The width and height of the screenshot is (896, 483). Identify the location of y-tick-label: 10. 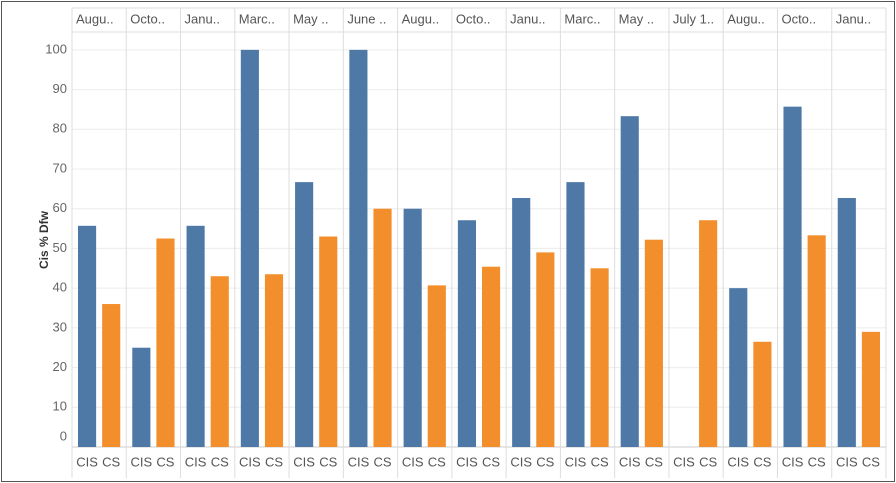
(60, 406).